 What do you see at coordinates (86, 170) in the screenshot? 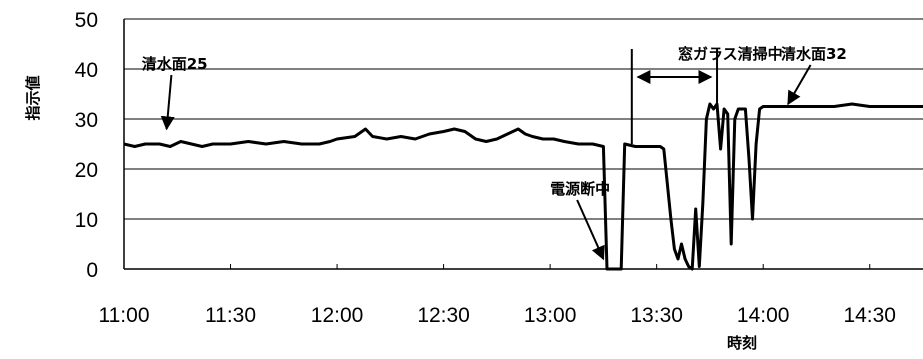
I see `y-tick-label-20: 20` at bounding box center [86, 170].